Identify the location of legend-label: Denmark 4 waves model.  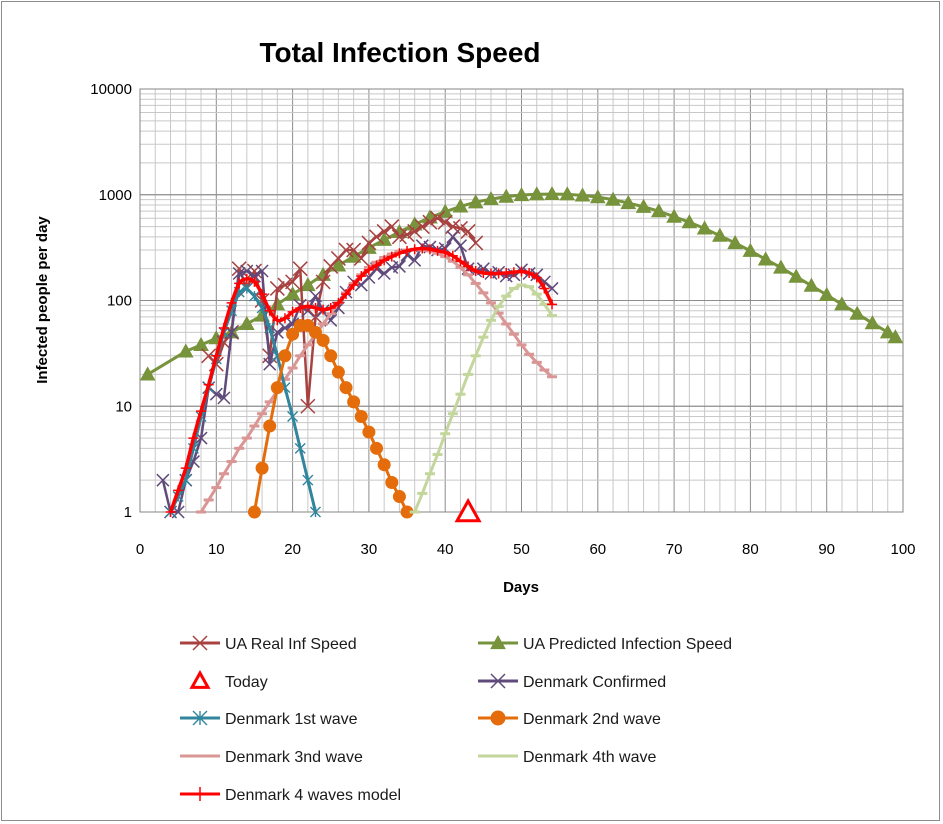
(313, 795).